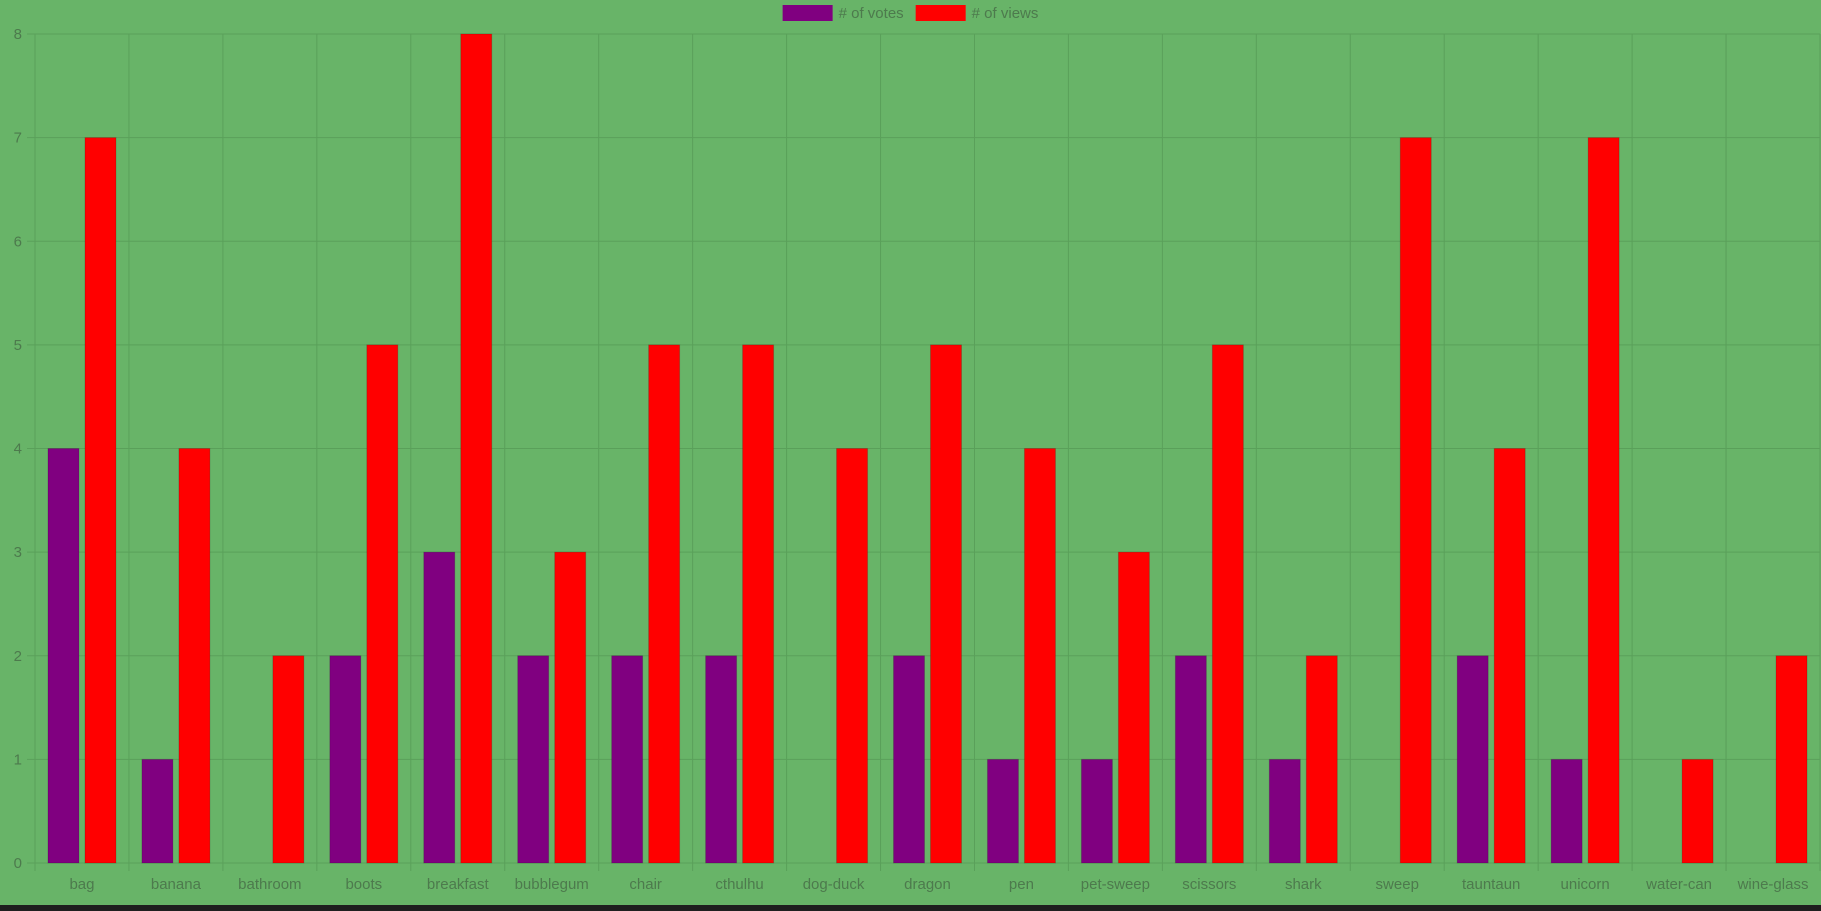 Image resolution: width=1821 pixels, height=911 pixels. Describe the element at coordinates (458, 884) in the screenshot. I see `x-tick-label: breakfast` at that location.